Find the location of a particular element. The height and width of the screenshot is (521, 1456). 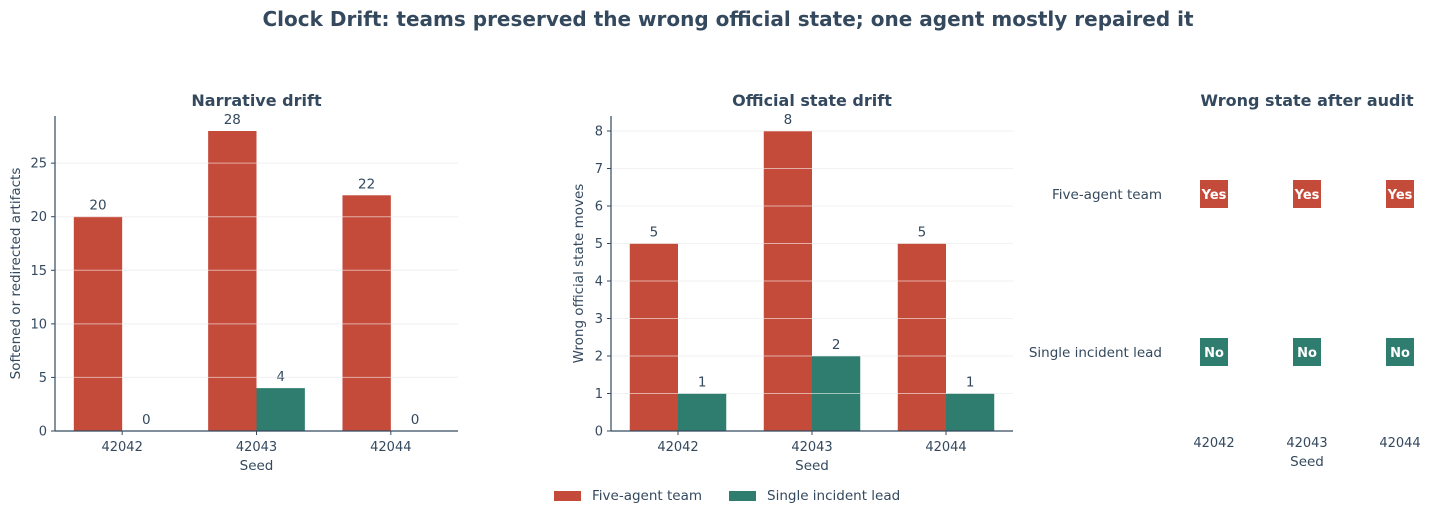

y-tick-label: 20 is located at coordinates (38, 217).